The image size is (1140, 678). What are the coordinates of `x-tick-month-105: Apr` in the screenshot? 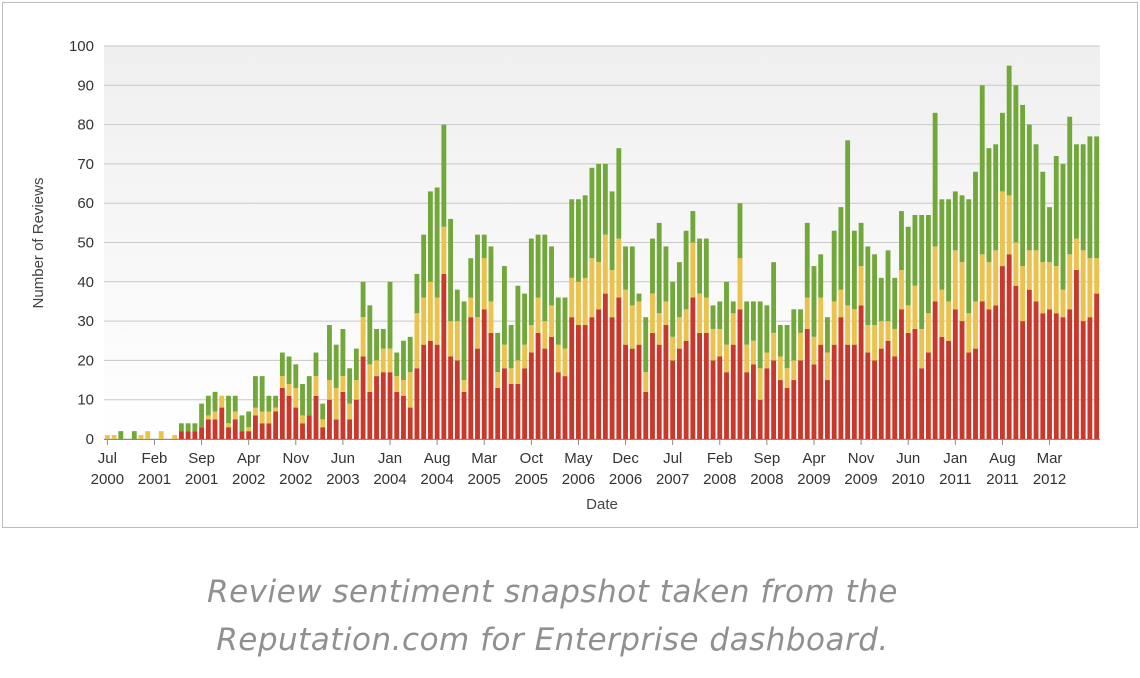 It's located at (813, 458).